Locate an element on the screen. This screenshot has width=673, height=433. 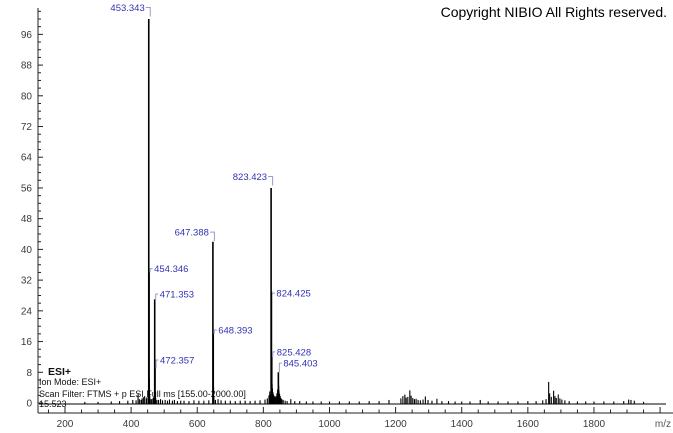
peak-label: 824.425 is located at coordinates (293, 294).